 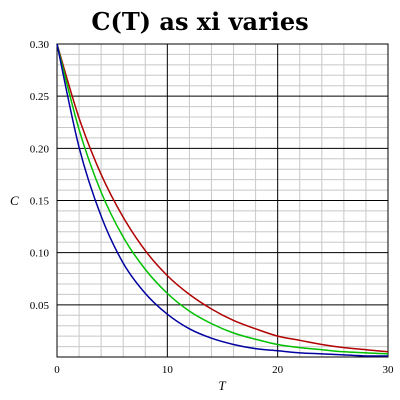 What do you see at coordinates (40, 97) in the screenshot?
I see `y-tick-label: 0.25` at bounding box center [40, 97].